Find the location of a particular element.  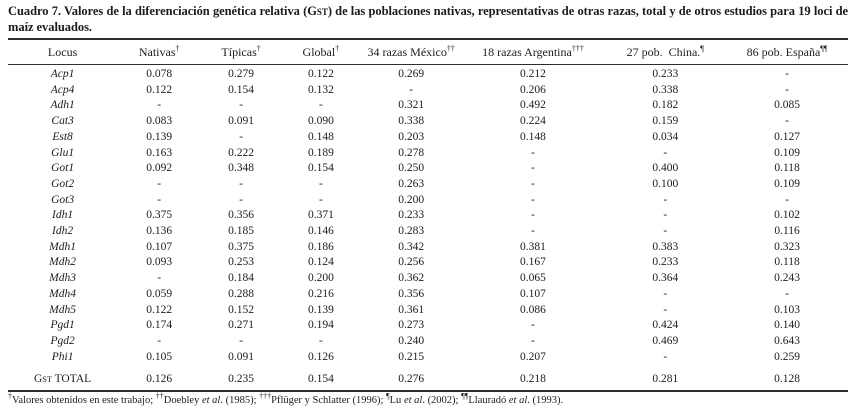

value-cell: 0.085 is located at coordinates (787, 105).